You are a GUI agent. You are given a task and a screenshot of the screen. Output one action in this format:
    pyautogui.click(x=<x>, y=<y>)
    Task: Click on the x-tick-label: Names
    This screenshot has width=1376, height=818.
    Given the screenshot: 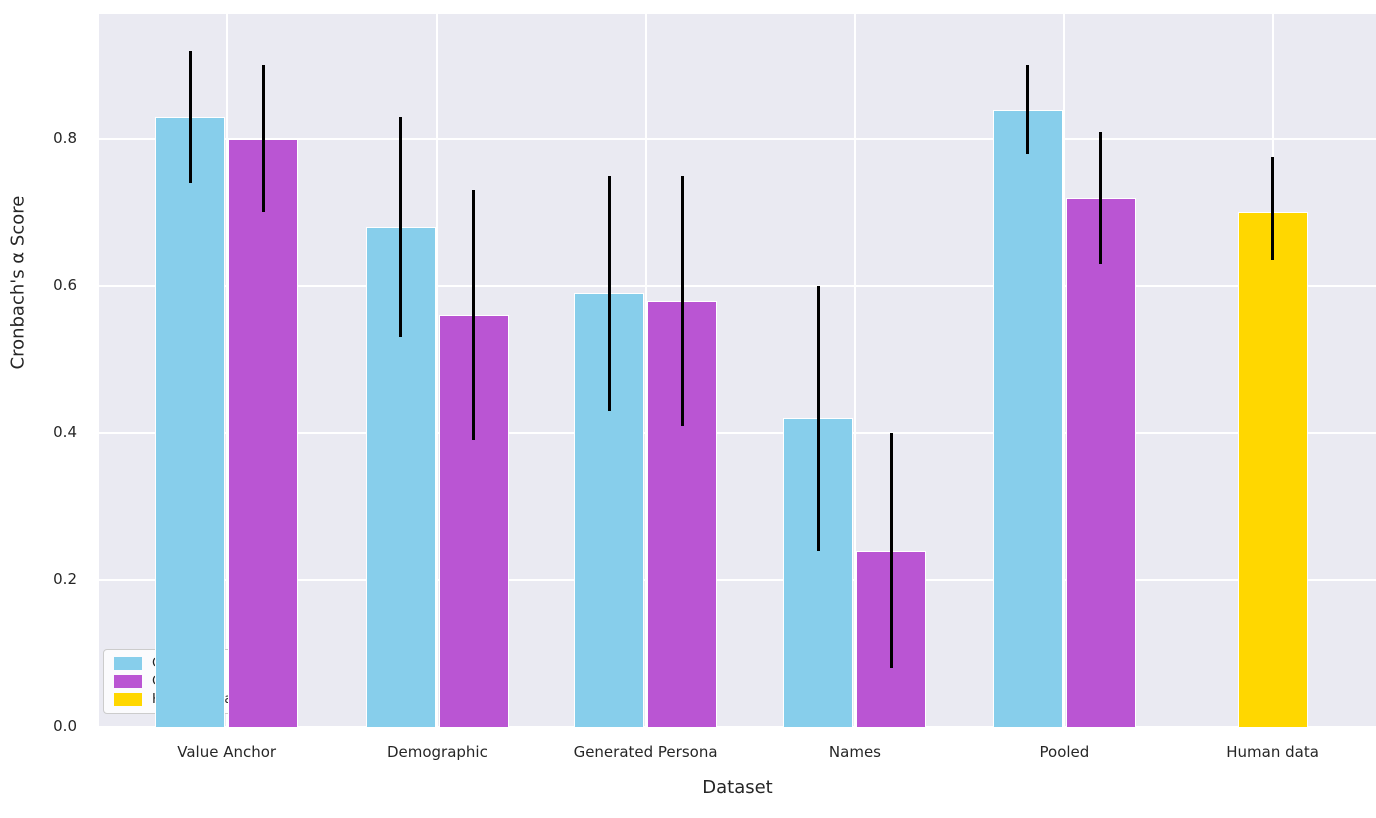 What is the action you would take?
    pyautogui.click(x=855, y=752)
    